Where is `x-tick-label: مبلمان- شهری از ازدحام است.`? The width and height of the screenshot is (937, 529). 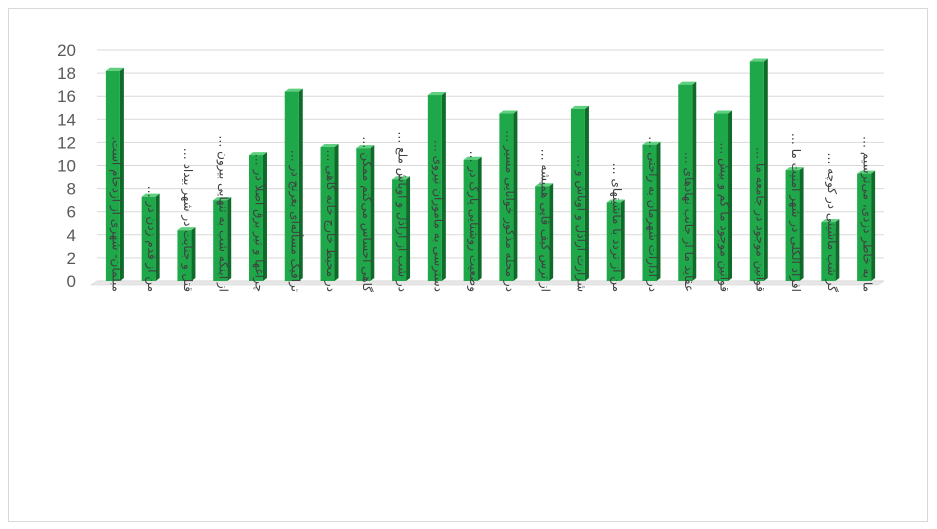 x-tick-label: مبلمان- شهری از ازدحام است. is located at coordinates (115, 214).